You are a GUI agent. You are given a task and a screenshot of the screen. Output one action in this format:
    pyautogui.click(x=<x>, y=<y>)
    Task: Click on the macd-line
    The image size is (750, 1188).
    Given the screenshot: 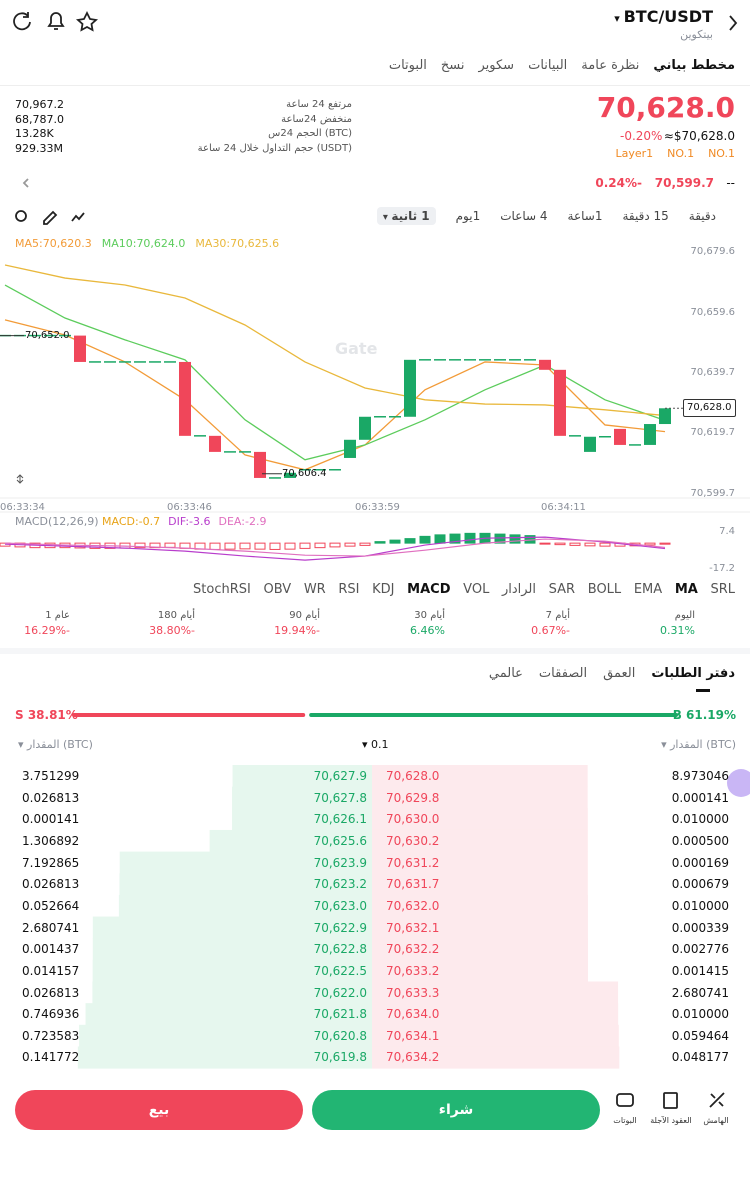 What is the action you would take?
    pyautogui.click(x=335, y=547)
    